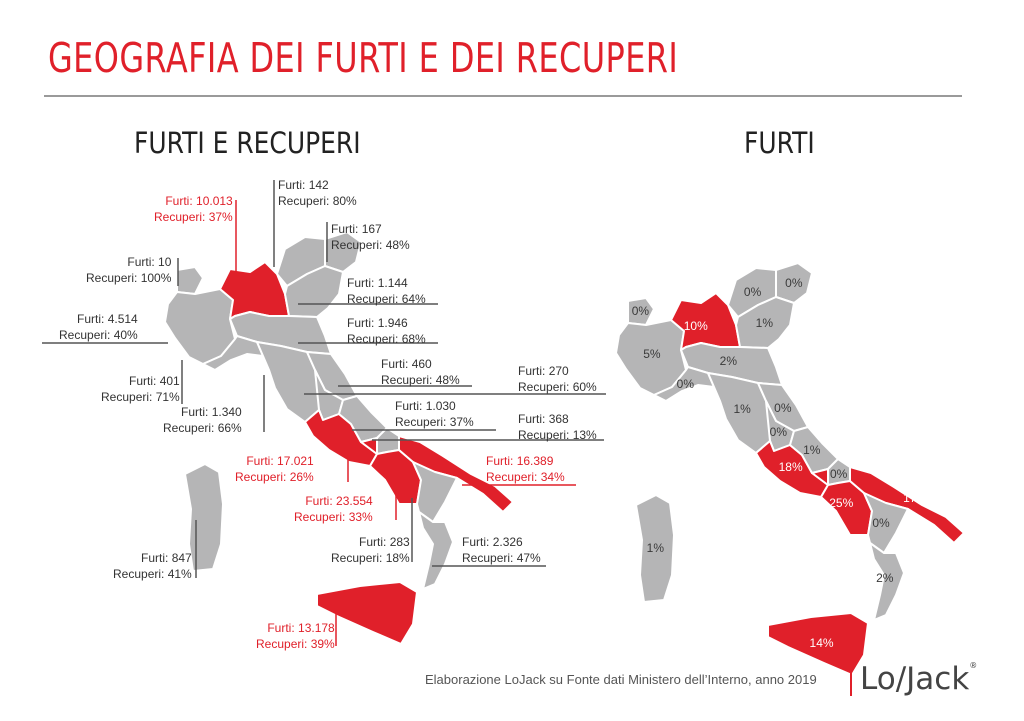 The image size is (1024, 721). I want to click on share-label-veneto: 1%, so click(764, 322).